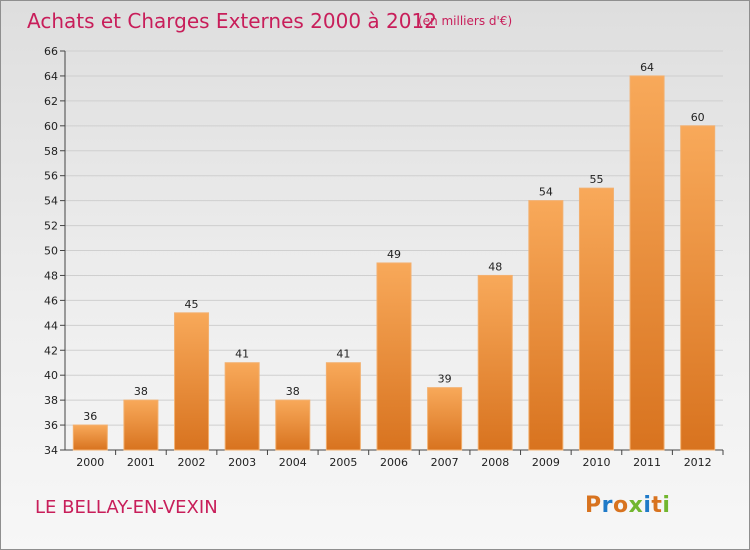  What do you see at coordinates (620, 505) in the screenshot?
I see `logo-letter: o` at bounding box center [620, 505].